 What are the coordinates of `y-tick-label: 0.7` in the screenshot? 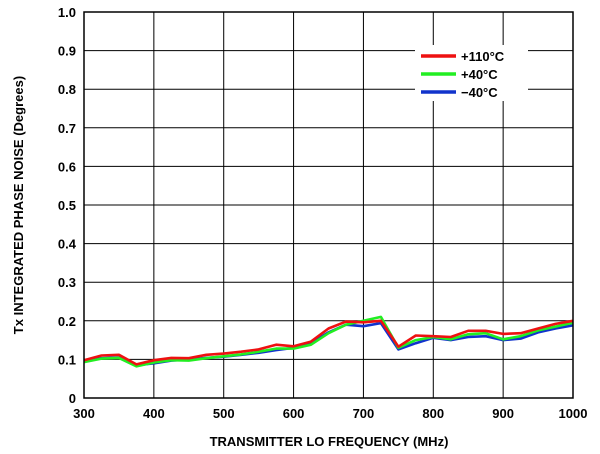 It's located at (67, 128).